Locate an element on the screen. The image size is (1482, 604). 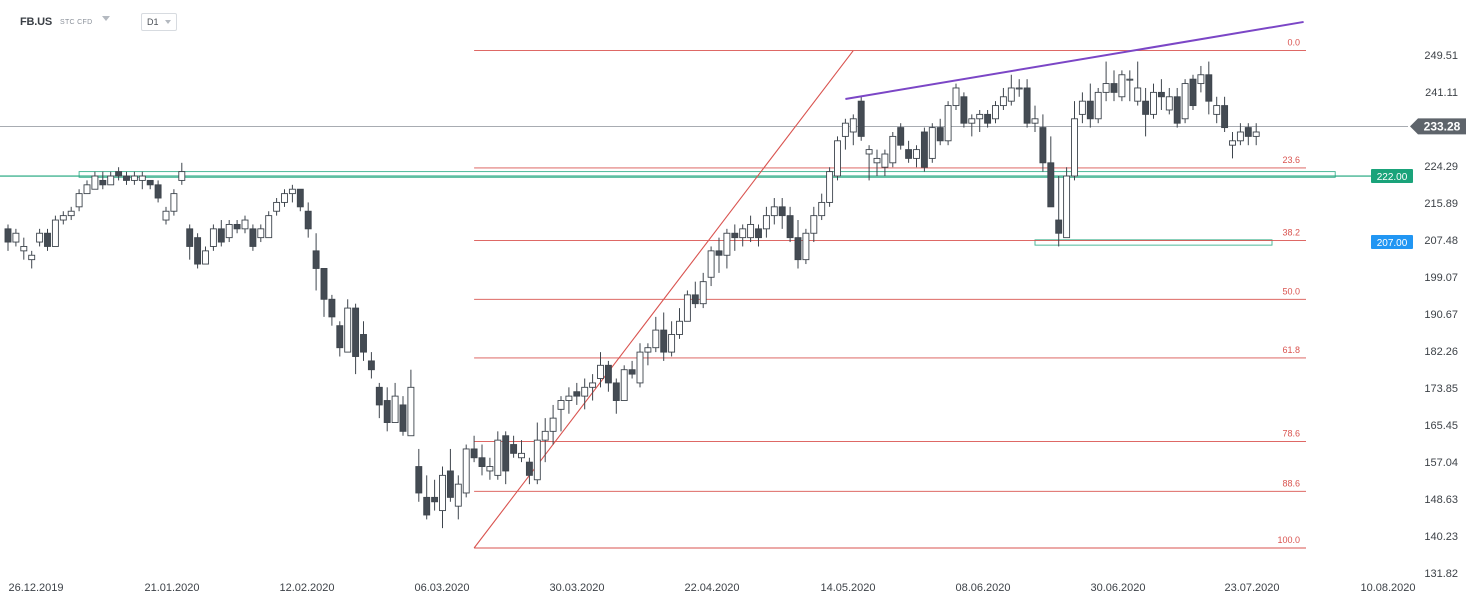
y-tick-label: 190.67 is located at coordinates (1441, 315).